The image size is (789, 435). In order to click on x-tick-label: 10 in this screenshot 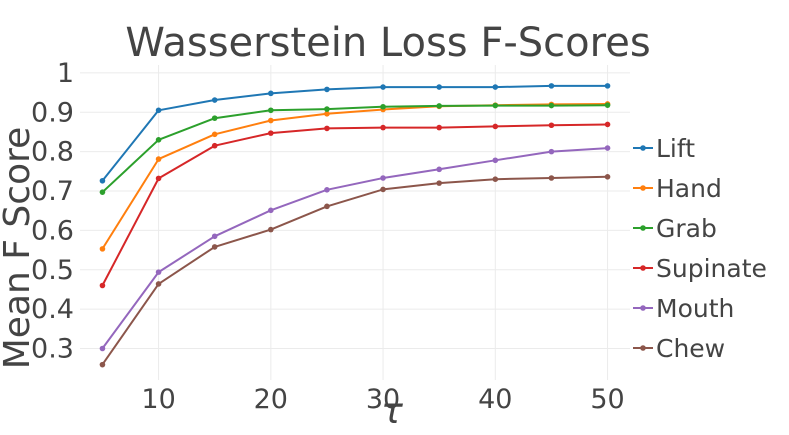, I will do `click(158, 399)`.